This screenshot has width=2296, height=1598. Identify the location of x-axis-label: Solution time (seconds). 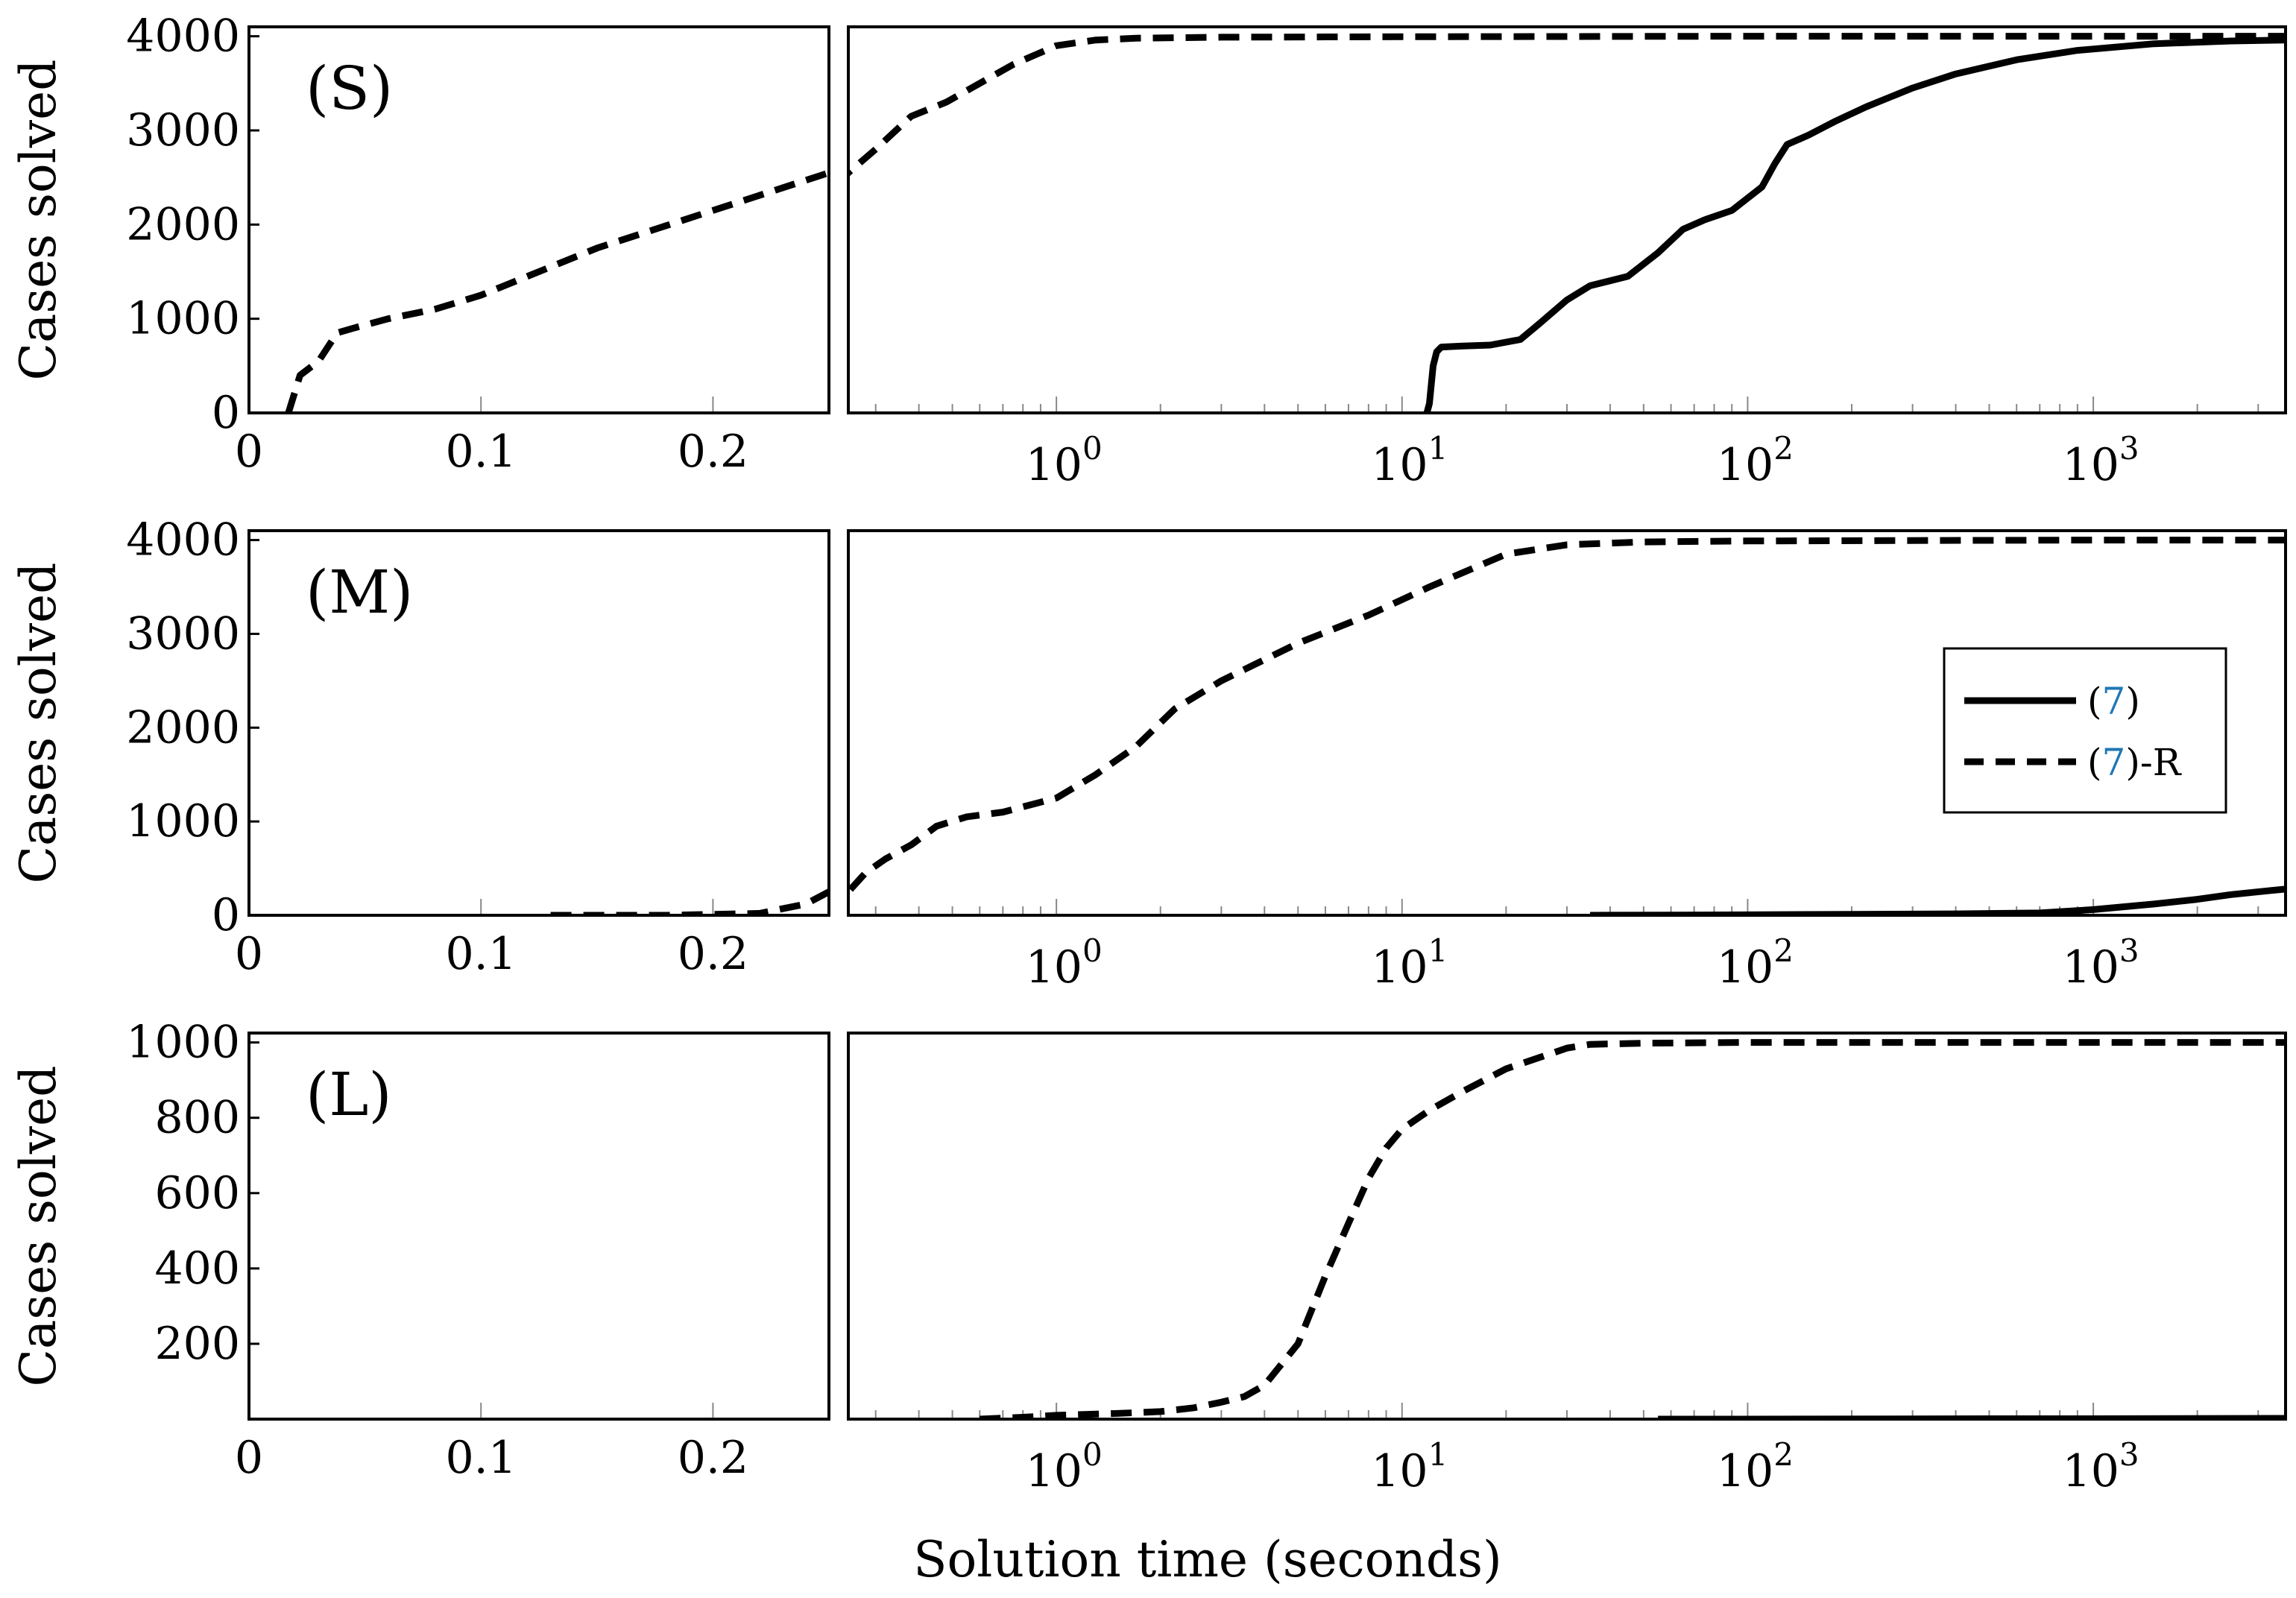
(1207, 1559).